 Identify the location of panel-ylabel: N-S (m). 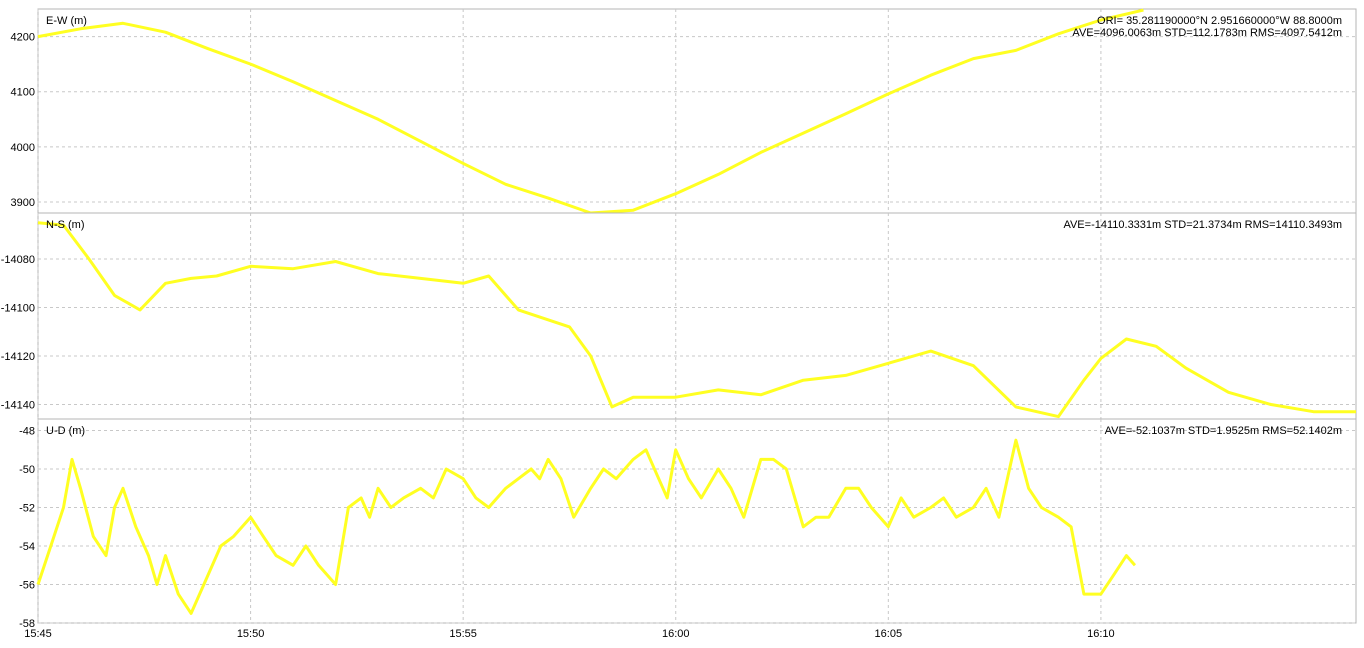
(65, 225).